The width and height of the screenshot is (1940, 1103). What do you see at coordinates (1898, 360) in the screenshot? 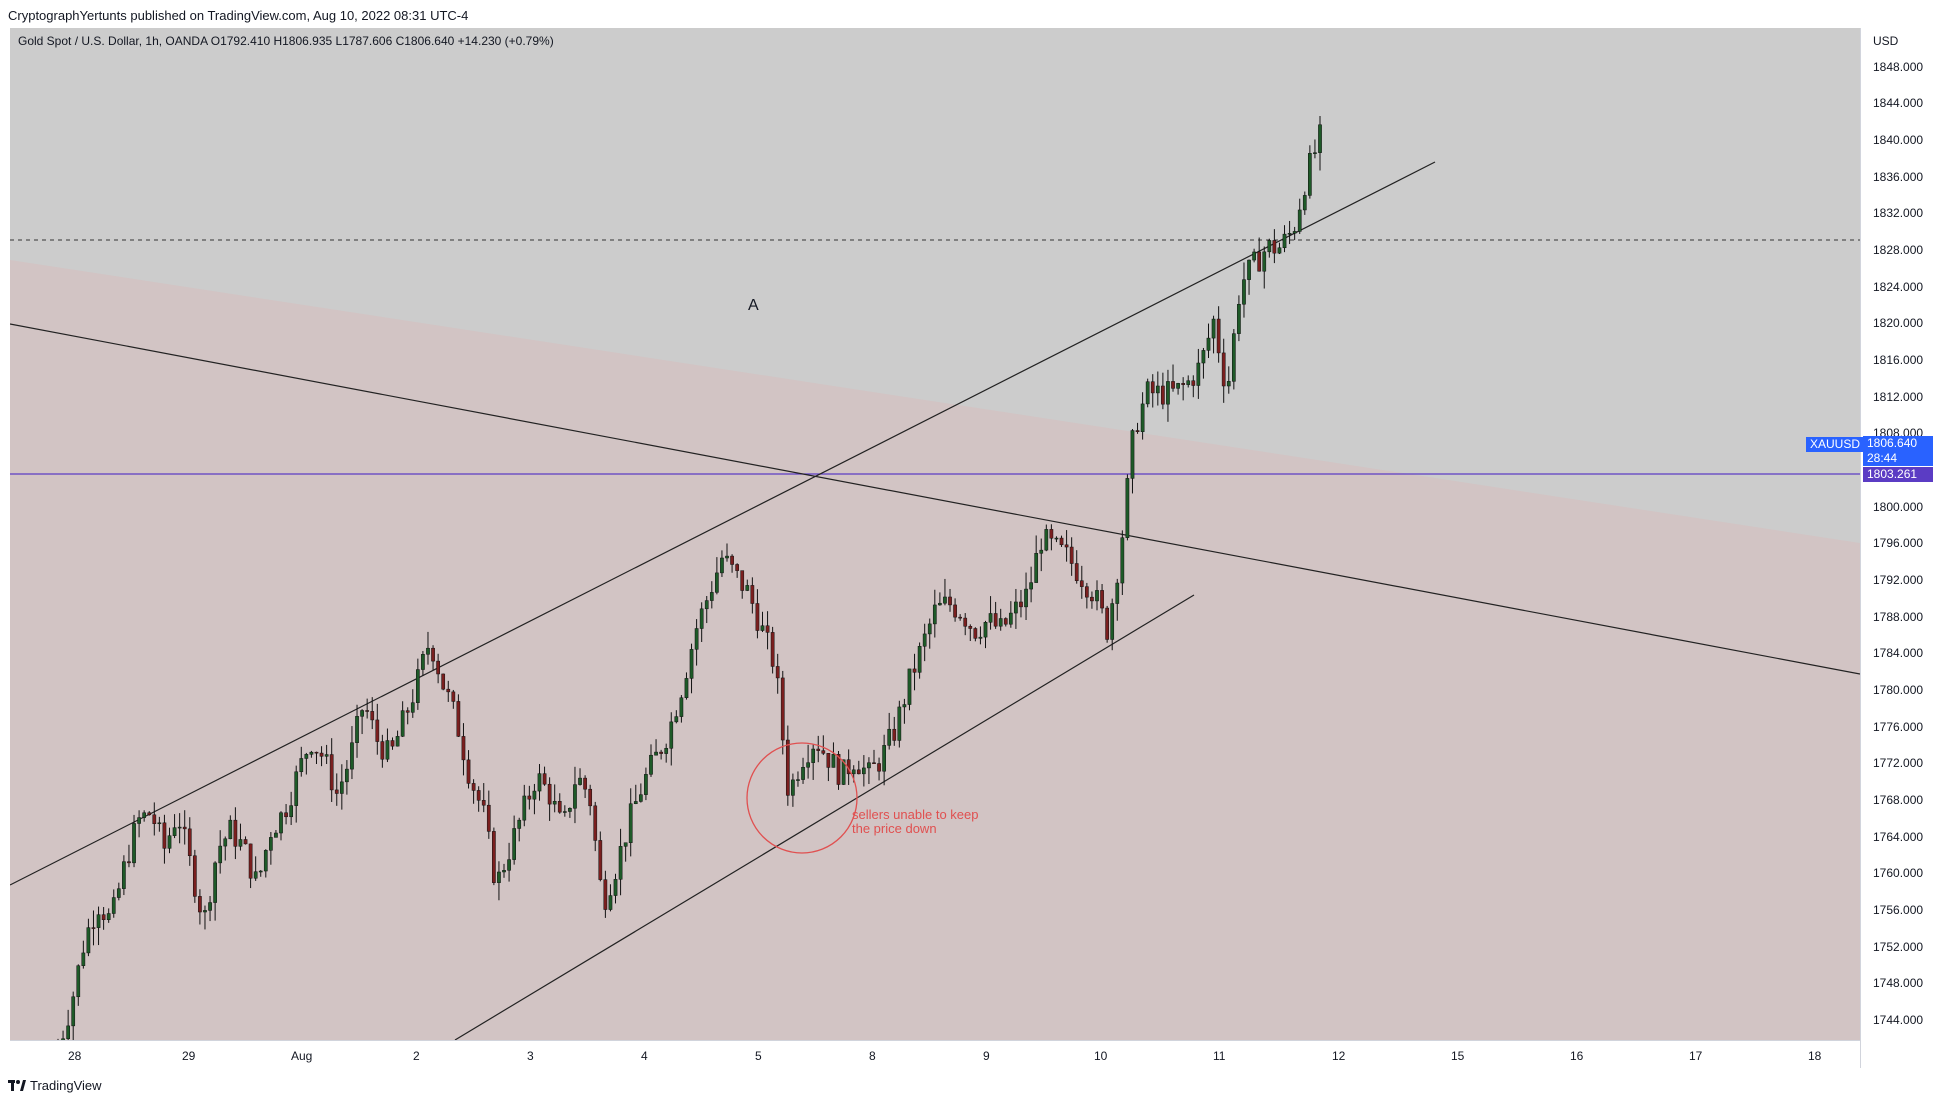
I see `price-tick: 1816.000` at bounding box center [1898, 360].